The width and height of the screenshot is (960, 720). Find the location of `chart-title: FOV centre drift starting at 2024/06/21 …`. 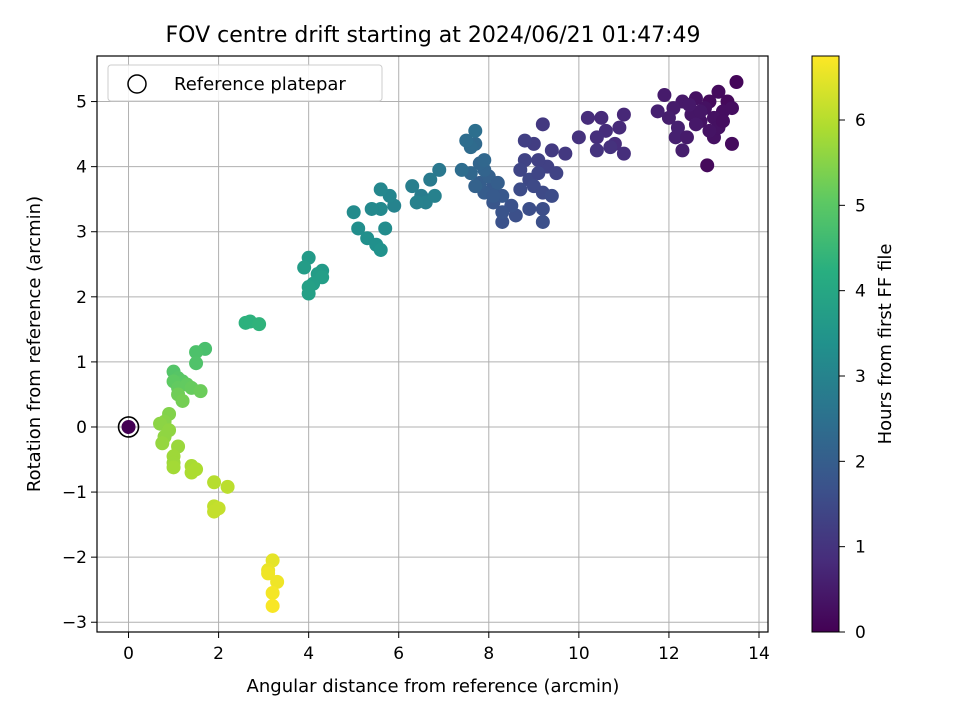

chart-title: FOV centre drift starting at 2024/06/21 … is located at coordinates (433, 35).